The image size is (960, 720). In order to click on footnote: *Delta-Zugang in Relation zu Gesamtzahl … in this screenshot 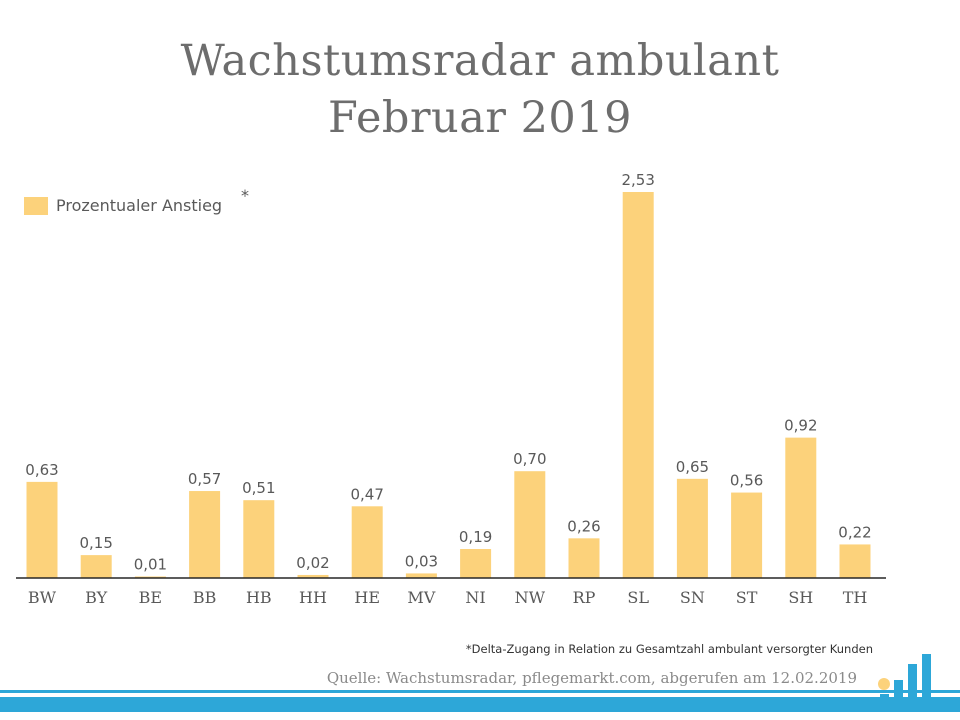, I will do `click(669, 649)`.